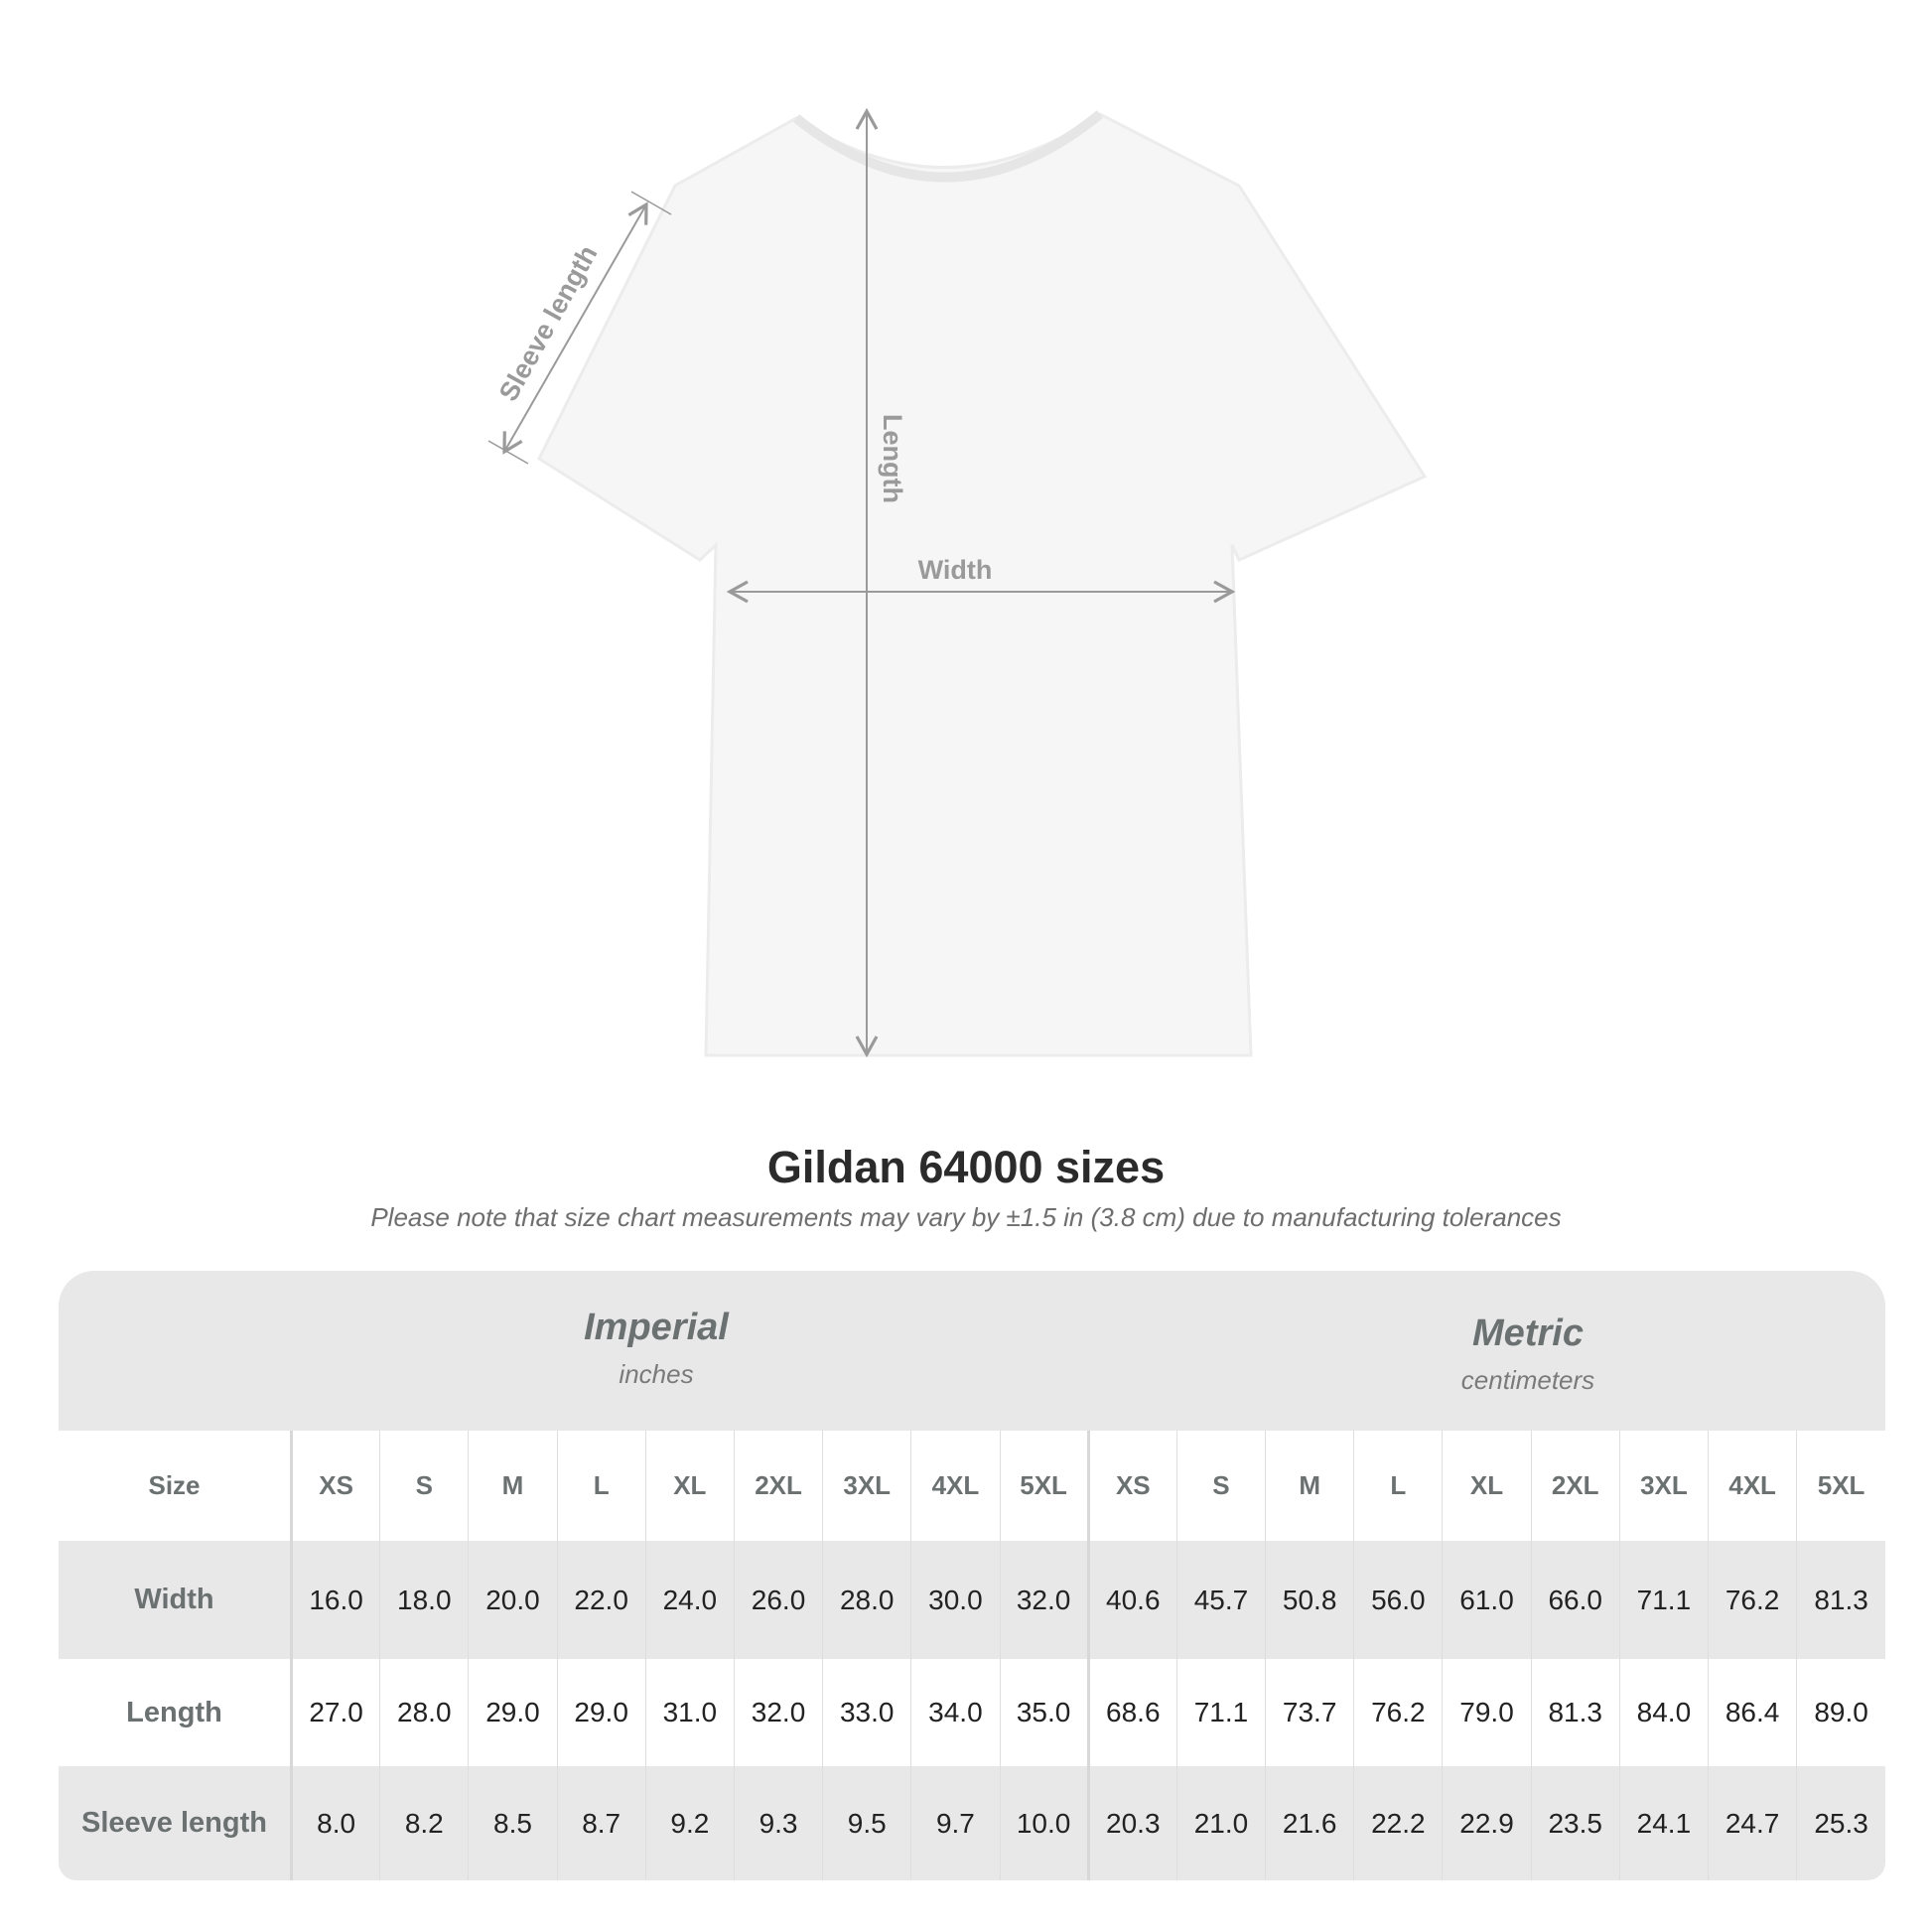 The width and height of the screenshot is (1932, 1932). Describe the element at coordinates (1841, 1713) in the screenshot. I see `metric-value: 89.0` at that location.